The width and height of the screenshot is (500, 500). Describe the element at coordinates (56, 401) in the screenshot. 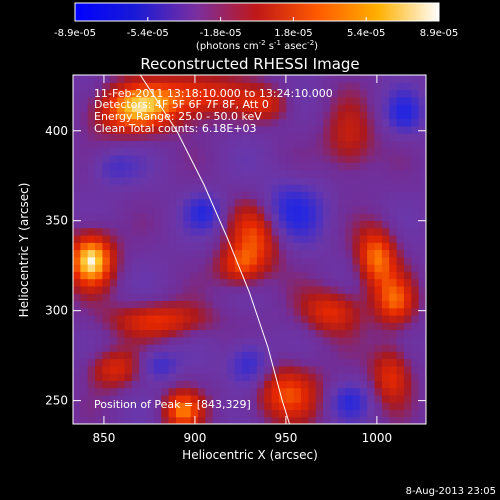

I see `y-tick-label: 250` at that location.